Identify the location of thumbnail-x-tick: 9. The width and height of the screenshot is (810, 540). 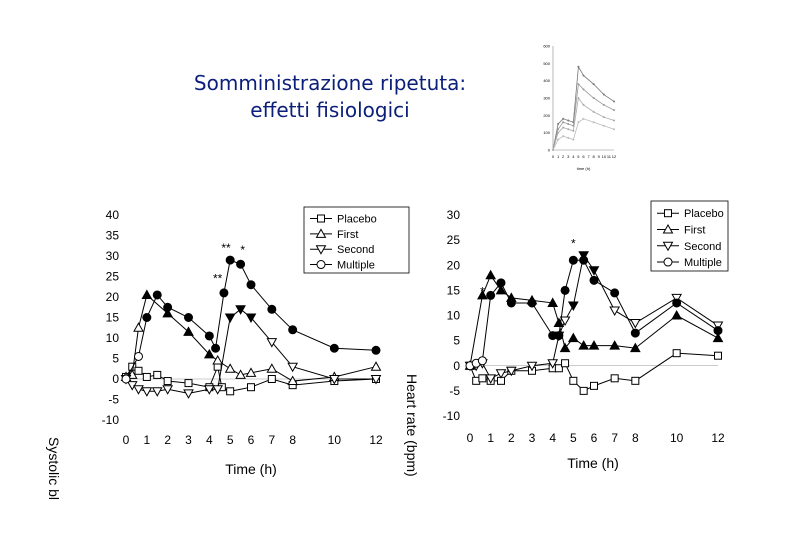
(599, 156).